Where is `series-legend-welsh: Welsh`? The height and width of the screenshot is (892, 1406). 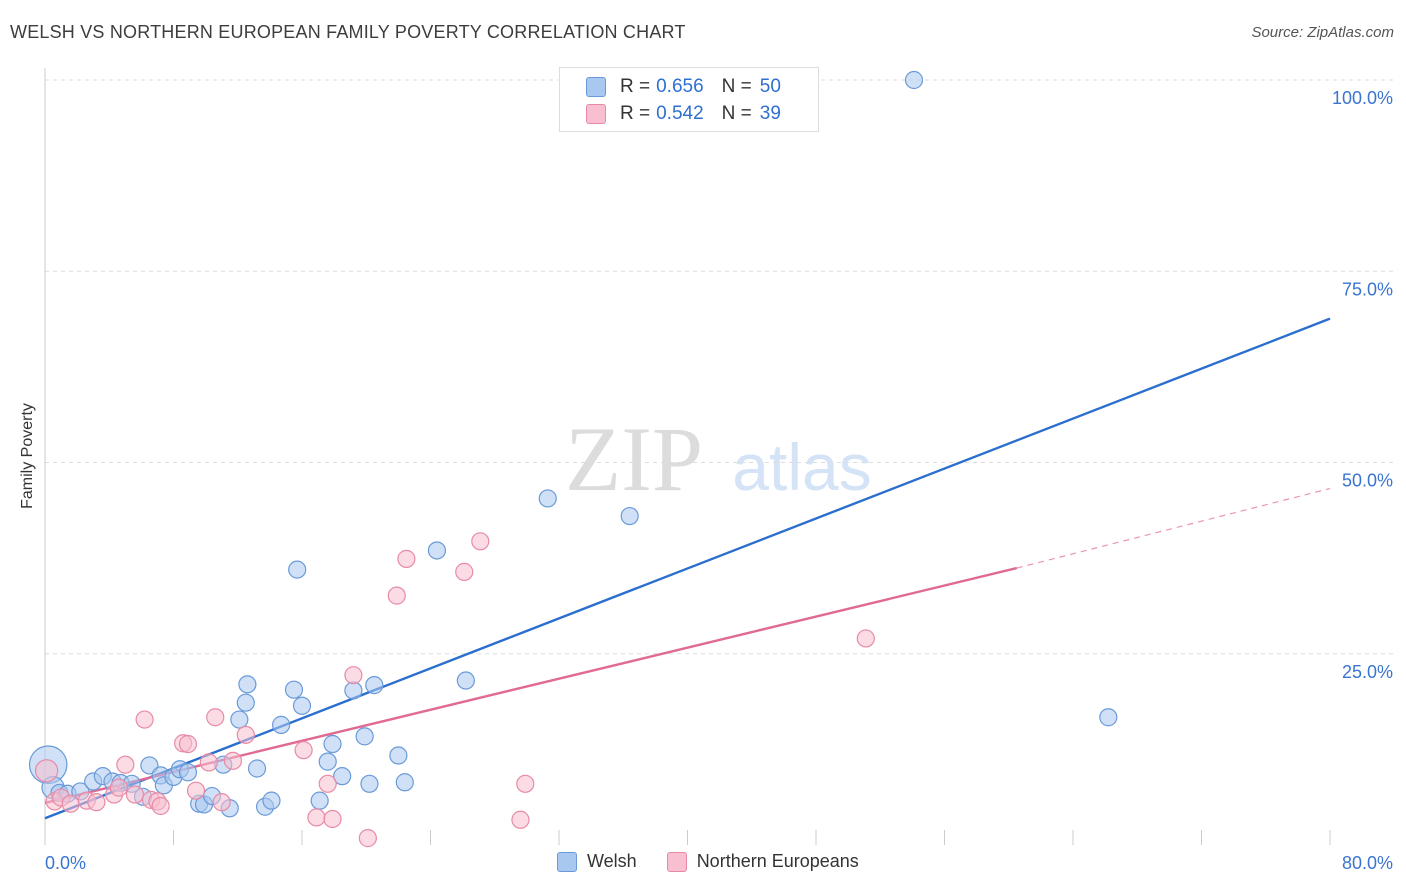 series-legend-welsh: Welsh is located at coordinates (597, 861).